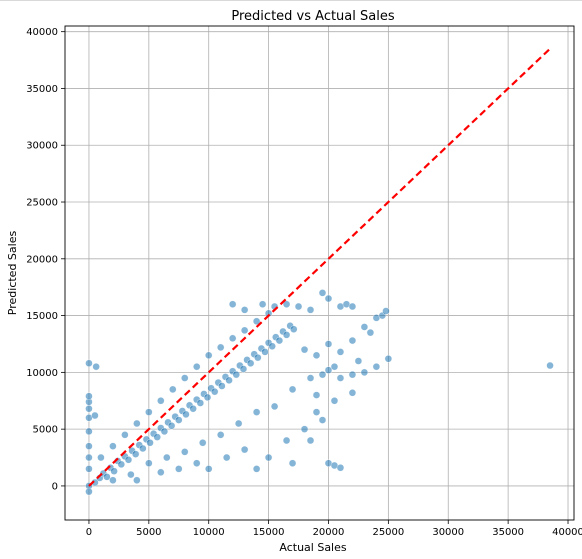  I want to click on chart-title: Predicted vs Actual Sales, so click(312, 16).